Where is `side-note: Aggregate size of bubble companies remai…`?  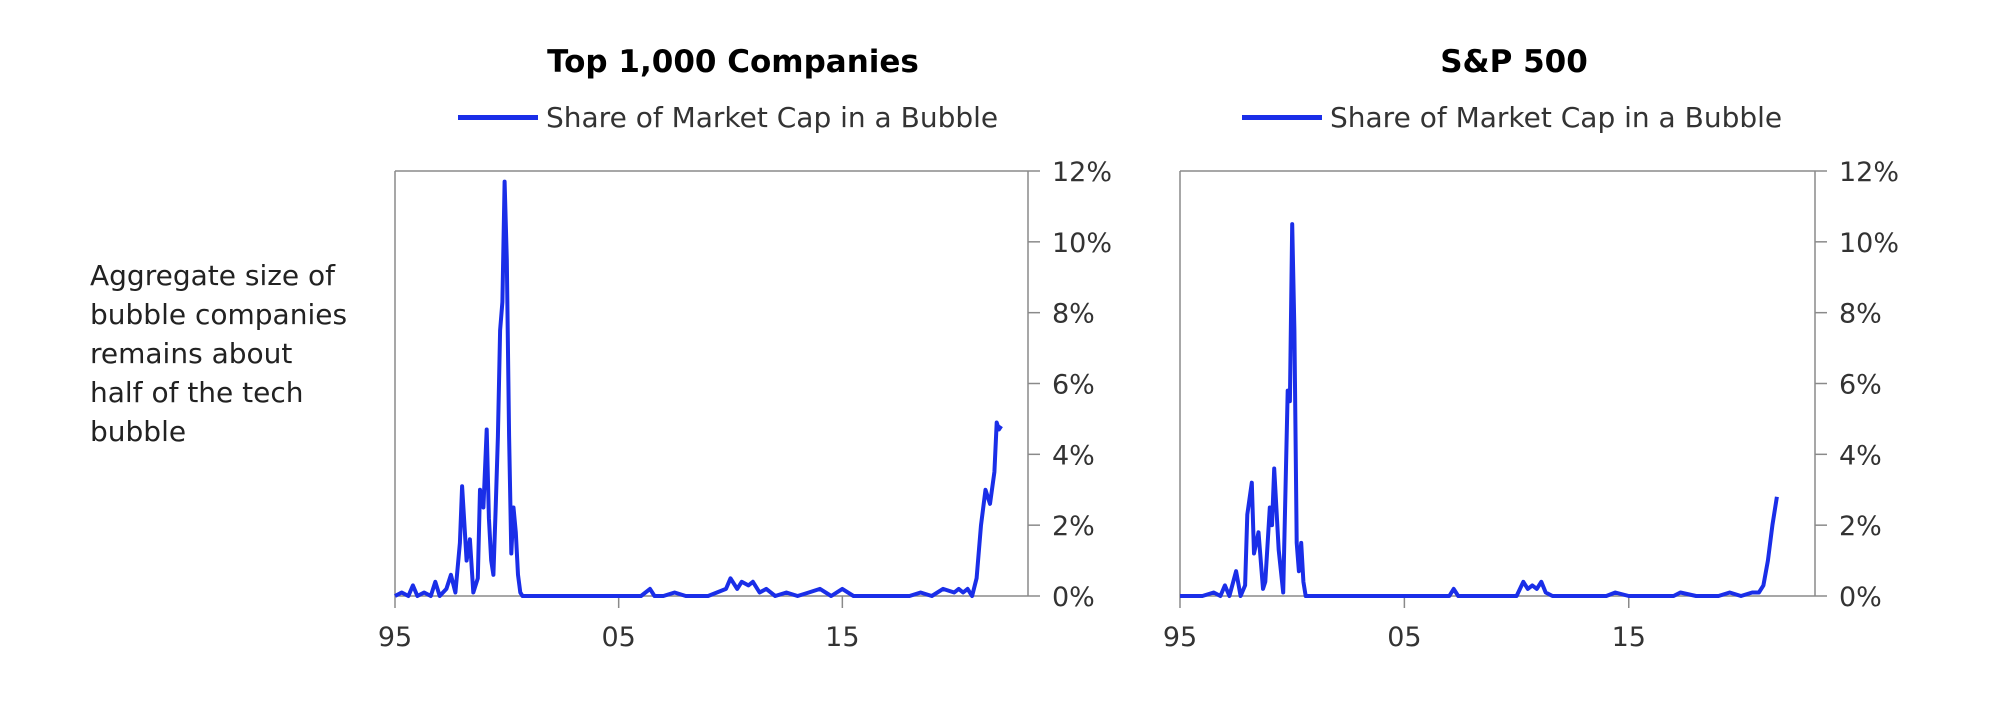
side-note: Aggregate size of bubble companies remai… is located at coordinates (230, 353).